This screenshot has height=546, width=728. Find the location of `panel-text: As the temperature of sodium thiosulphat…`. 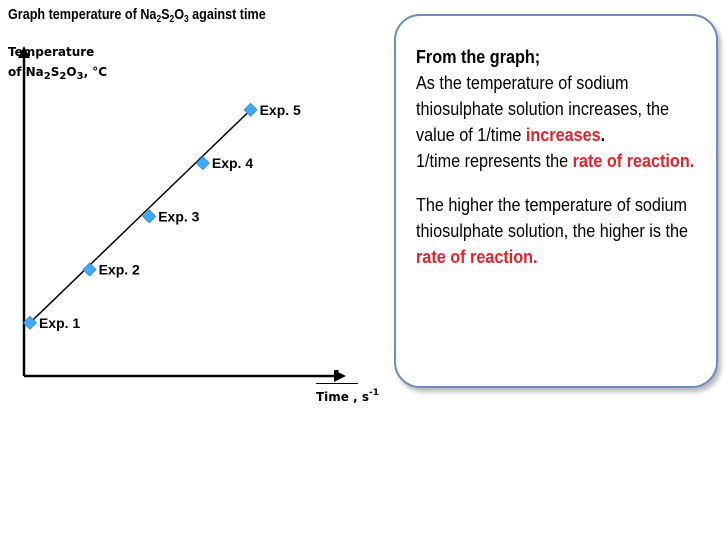

panel-text: As the temperature of sodium thiosulphat… is located at coordinates (543, 109).